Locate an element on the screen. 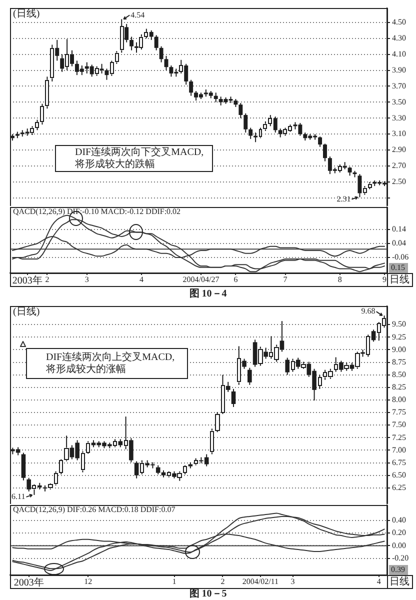 This screenshot has width=416, height=600. y-tick-label: 6.50 is located at coordinates (399, 475).